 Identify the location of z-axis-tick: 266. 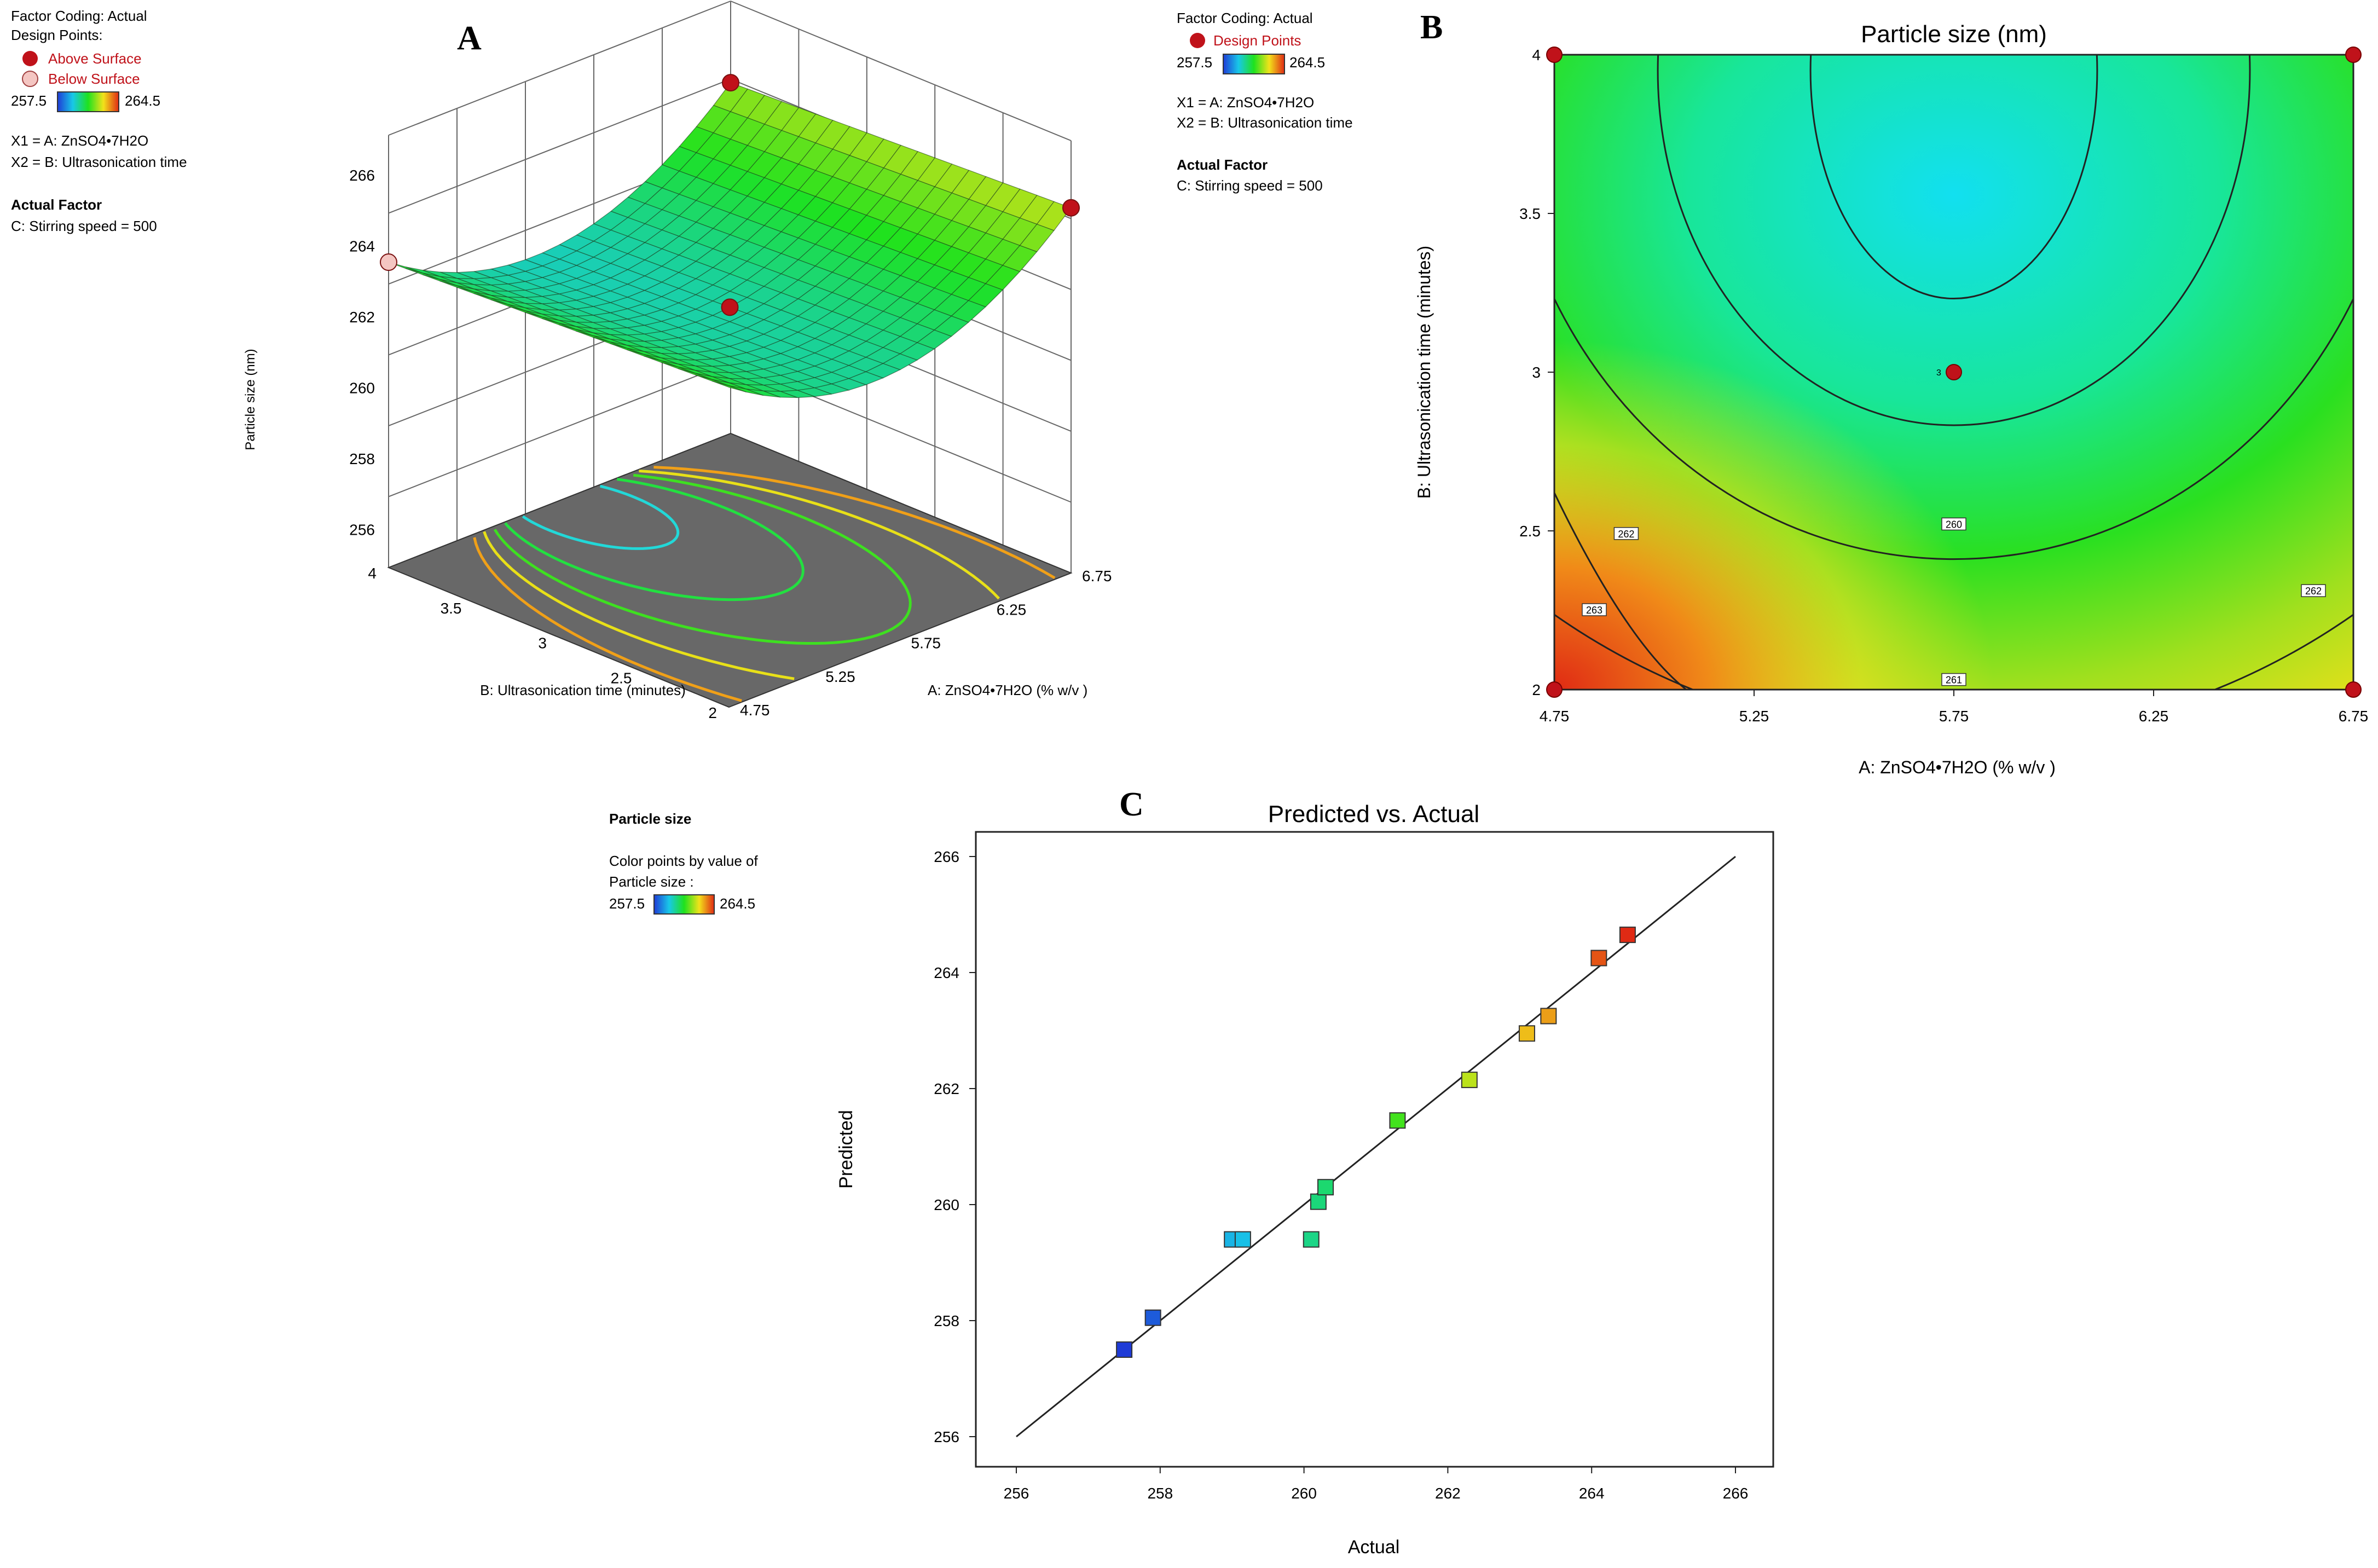
(362, 175).